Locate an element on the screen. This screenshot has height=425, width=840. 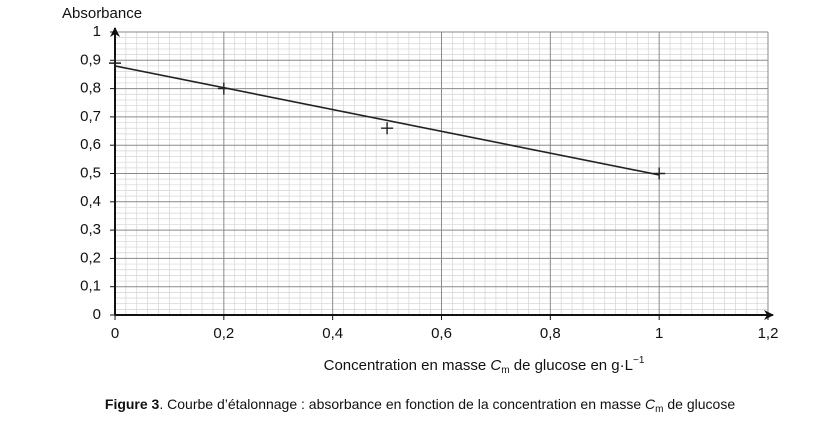
y-tick-label: 0,5 is located at coordinates (90, 172).